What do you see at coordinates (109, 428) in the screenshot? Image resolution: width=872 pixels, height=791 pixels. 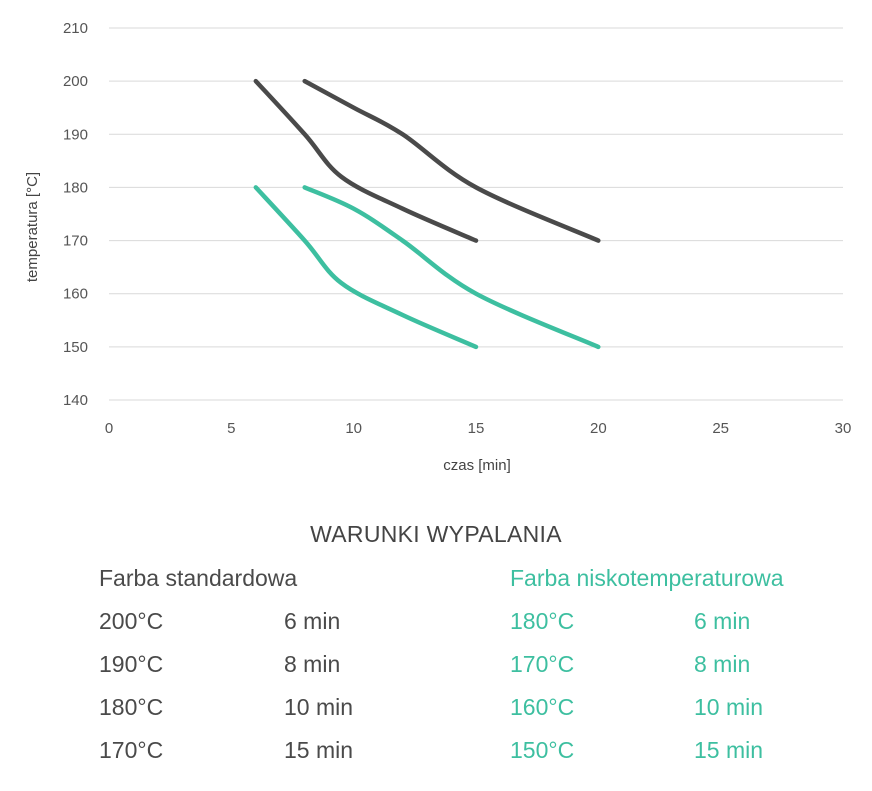 I see `x-tick-label: 0` at bounding box center [109, 428].